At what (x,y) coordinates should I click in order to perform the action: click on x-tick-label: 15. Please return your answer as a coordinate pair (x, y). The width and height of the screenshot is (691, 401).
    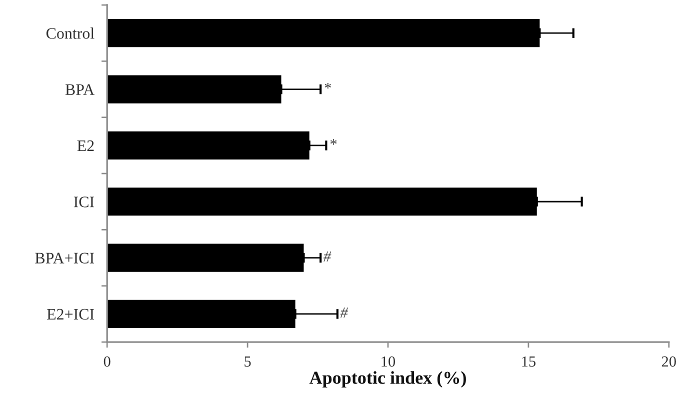
    Looking at the image, I should click on (529, 361).